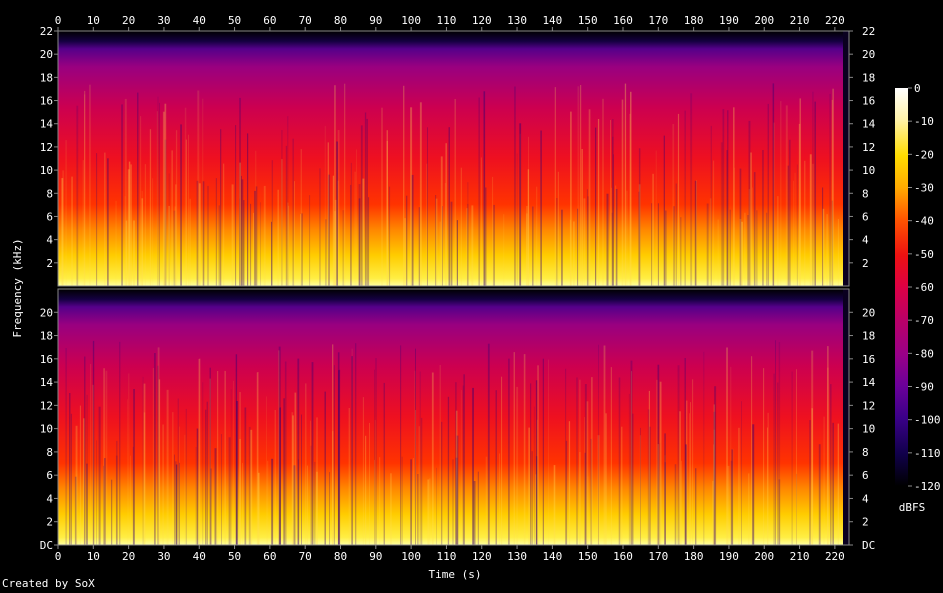  Describe the element at coordinates (924, 188) in the screenshot. I see `colorbar-tick-label: -30` at that location.